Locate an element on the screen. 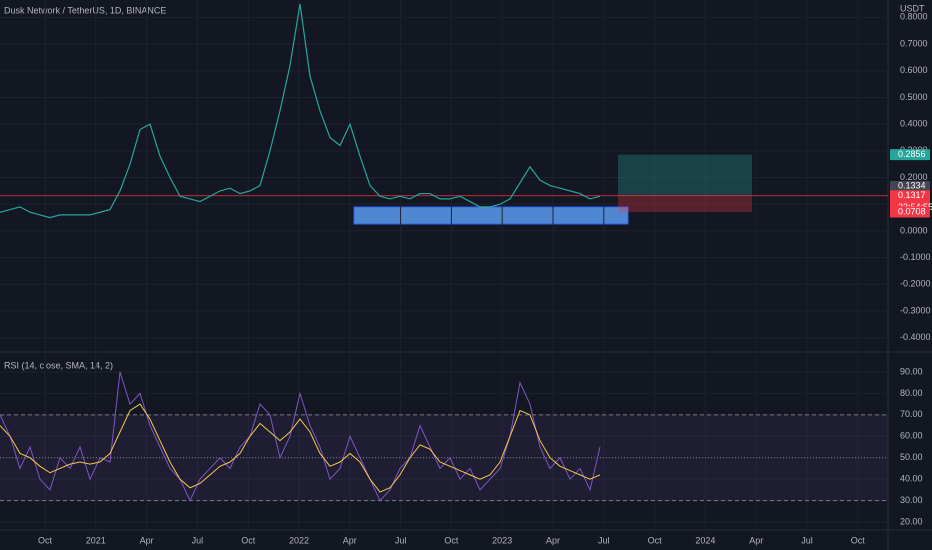 The width and height of the screenshot is (932, 550). price-tag-label: 0.1317 is located at coordinates (912, 195).